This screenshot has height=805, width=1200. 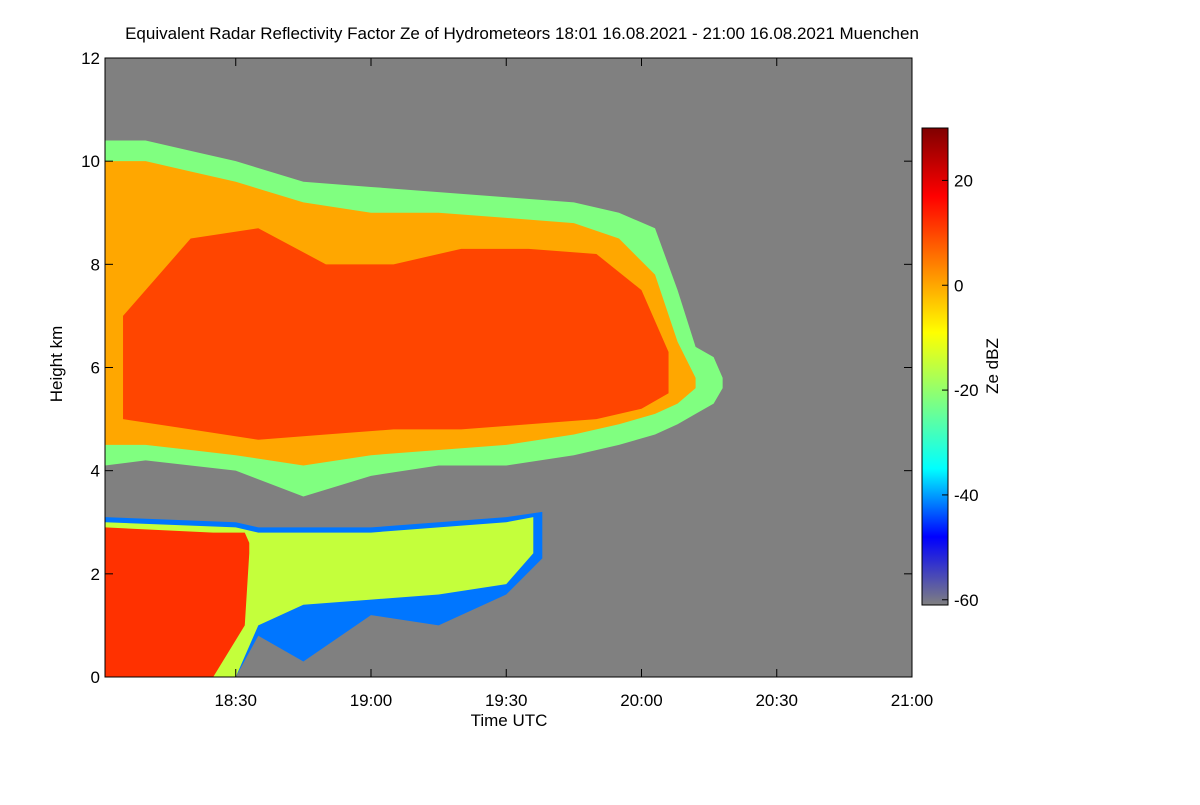 I want to click on y-tick-label: 12, so click(x=90, y=58).